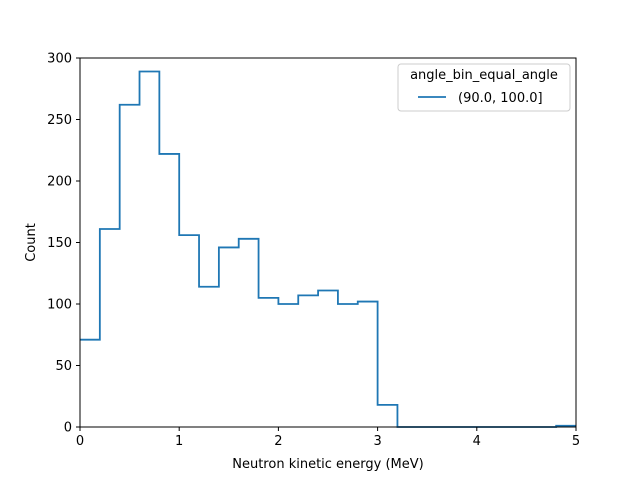 The height and width of the screenshot is (480, 640). I want to click on x-tick-label: 3, so click(377, 441).